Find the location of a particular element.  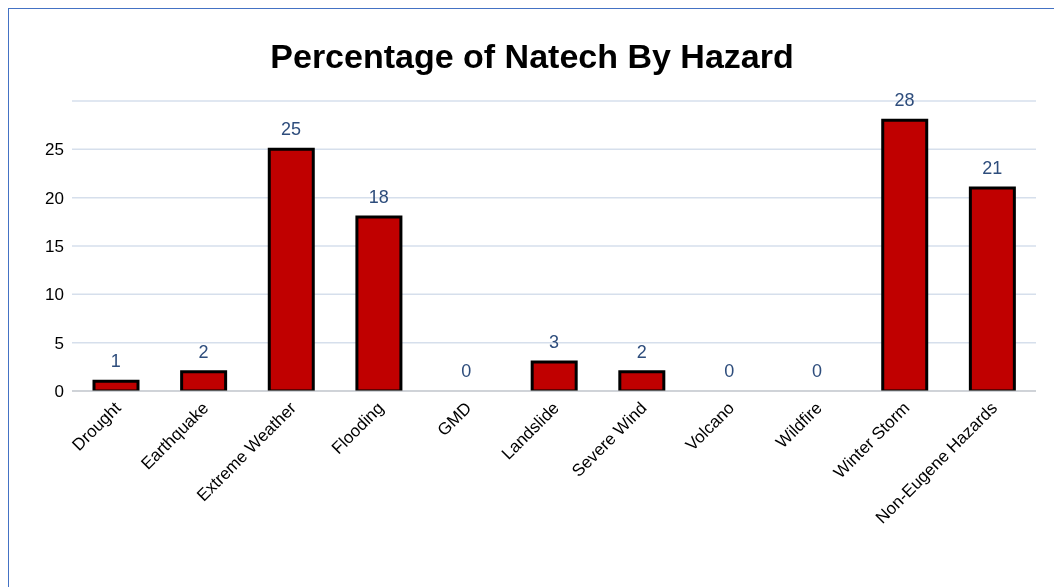

y-tick-label: 0 is located at coordinates (59, 392).